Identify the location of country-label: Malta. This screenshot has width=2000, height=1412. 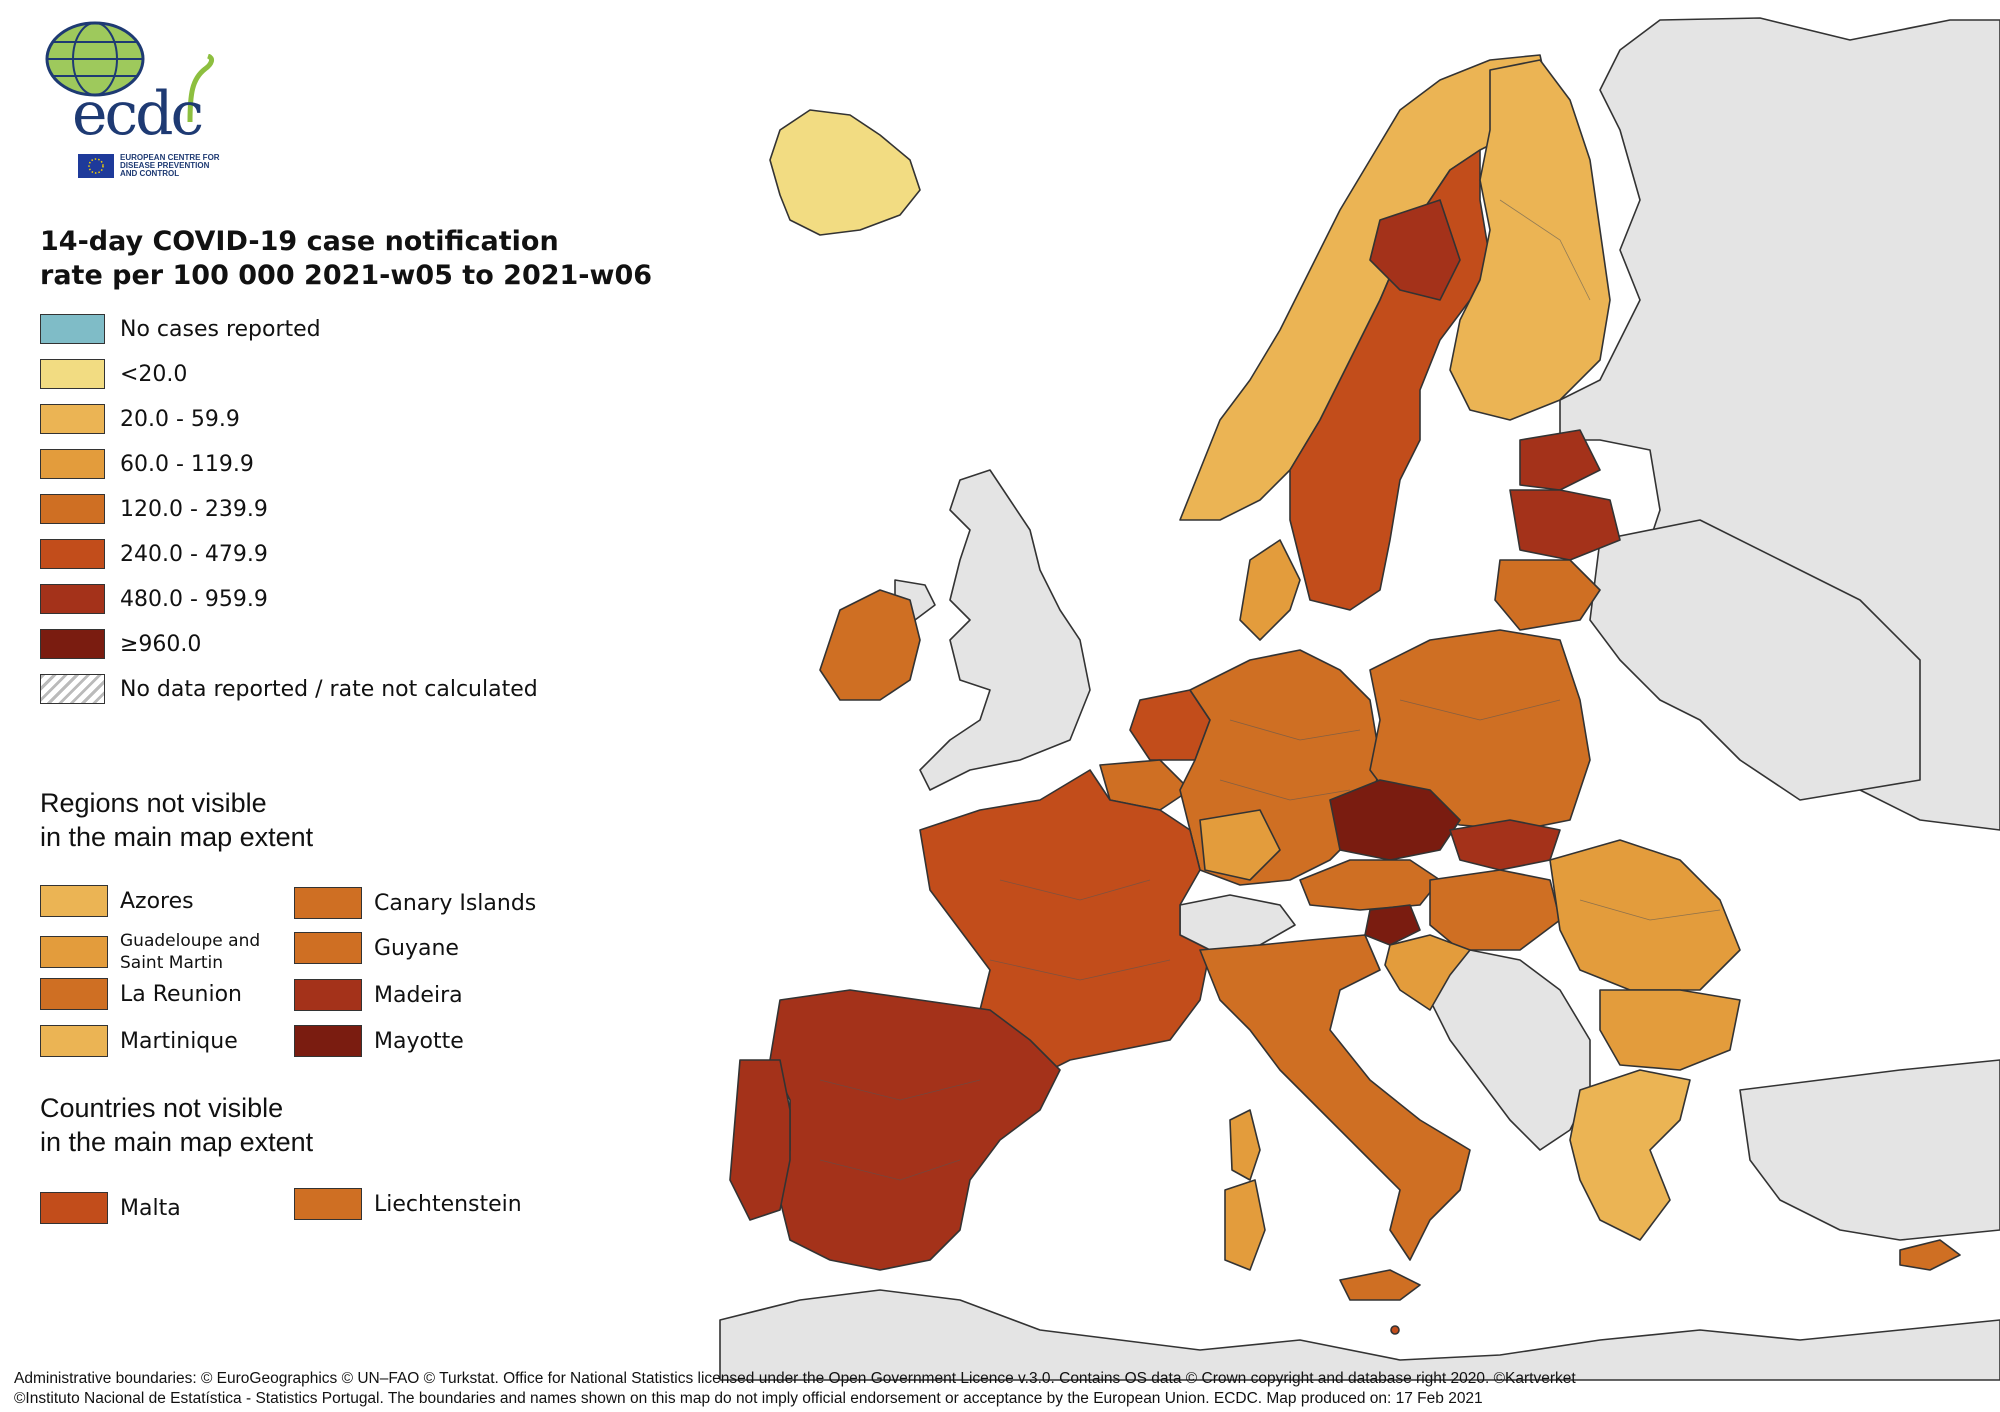
(150, 1208).